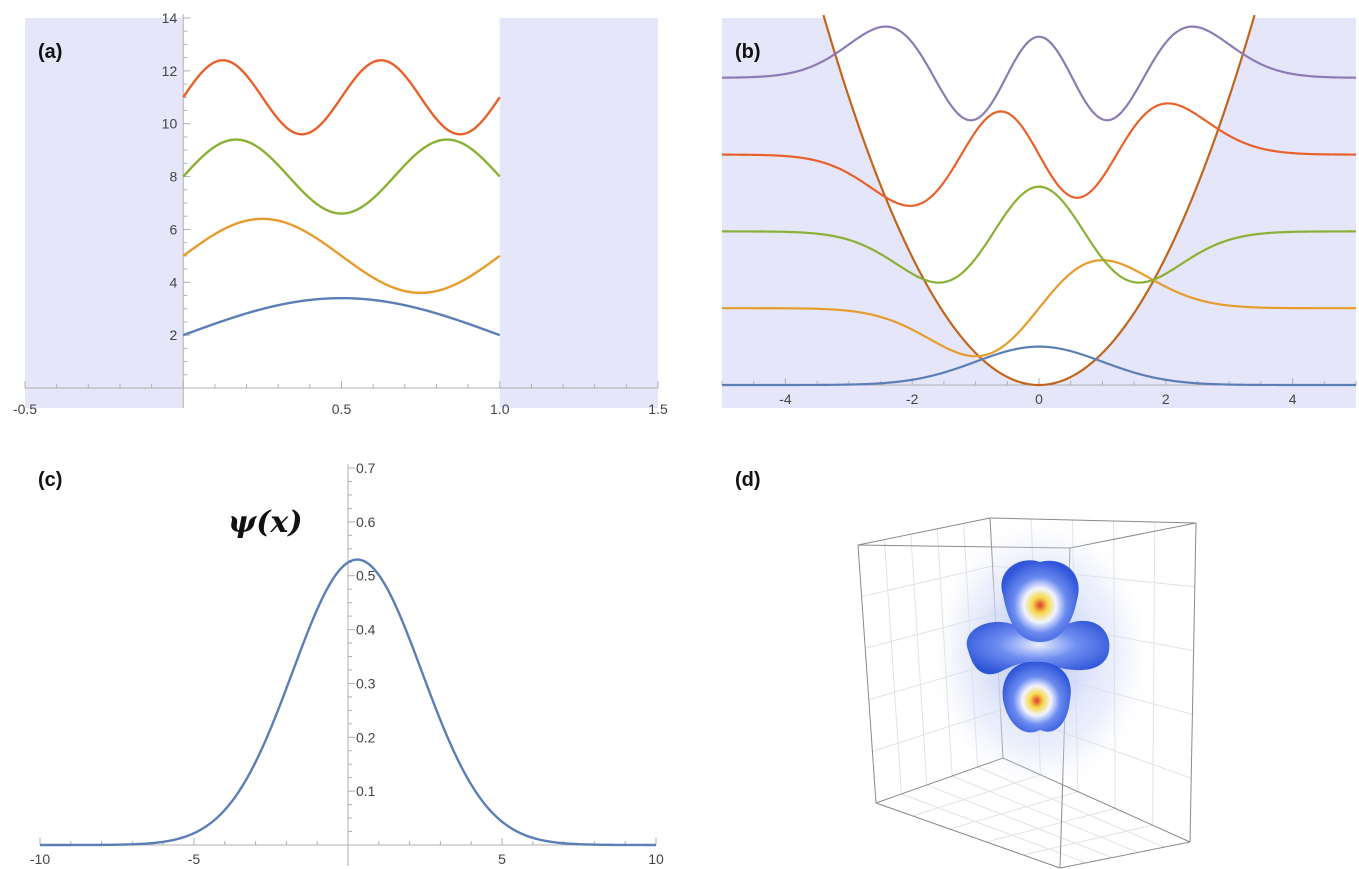 The width and height of the screenshot is (1359, 869). What do you see at coordinates (502, 859) in the screenshot?
I see `panel-c-x-tick-label: 5` at bounding box center [502, 859].